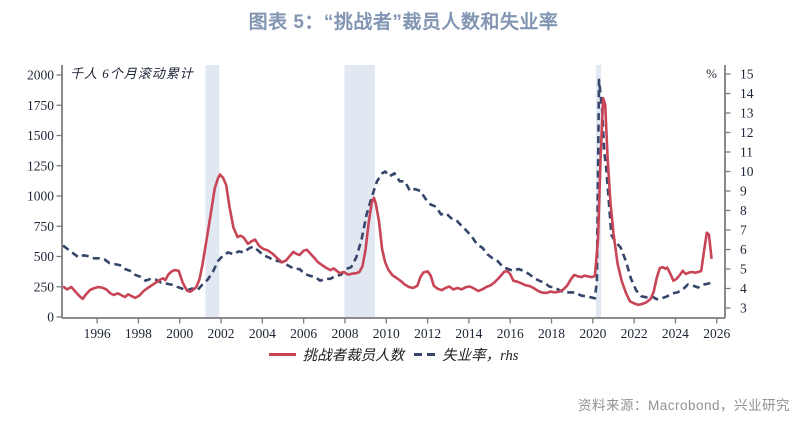 The image size is (807, 423). Describe the element at coordinates (716, 333) in the screenshot. I see `x-tick-label: 2026` at that location.